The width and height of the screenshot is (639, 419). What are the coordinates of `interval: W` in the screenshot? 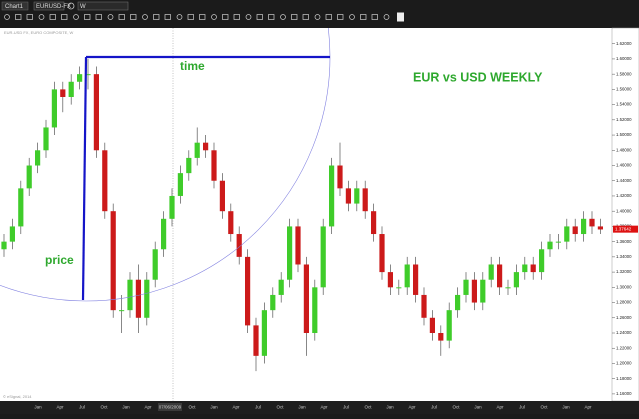 It's located at (83, 7).